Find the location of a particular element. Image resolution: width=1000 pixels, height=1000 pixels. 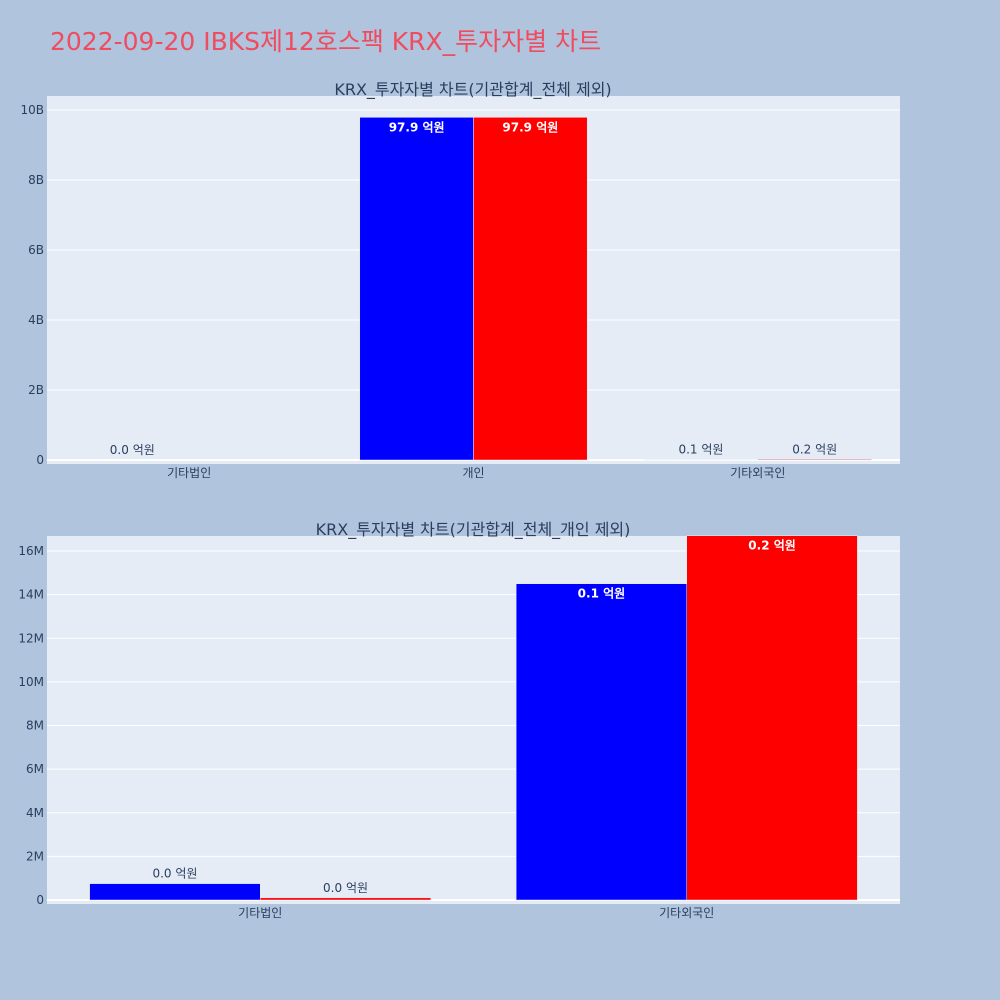

y-tick-label: 2M is located at coordinates (35, 856).